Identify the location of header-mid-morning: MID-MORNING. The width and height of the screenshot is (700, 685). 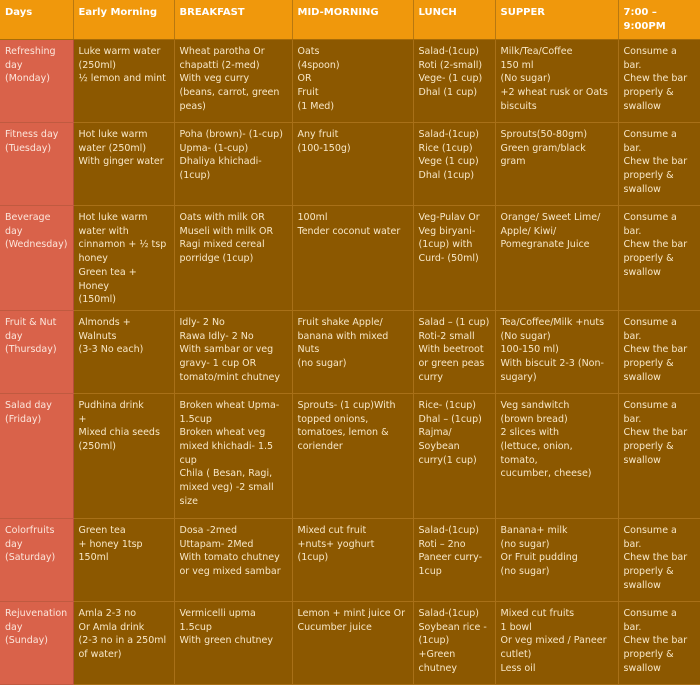
(353, 20).